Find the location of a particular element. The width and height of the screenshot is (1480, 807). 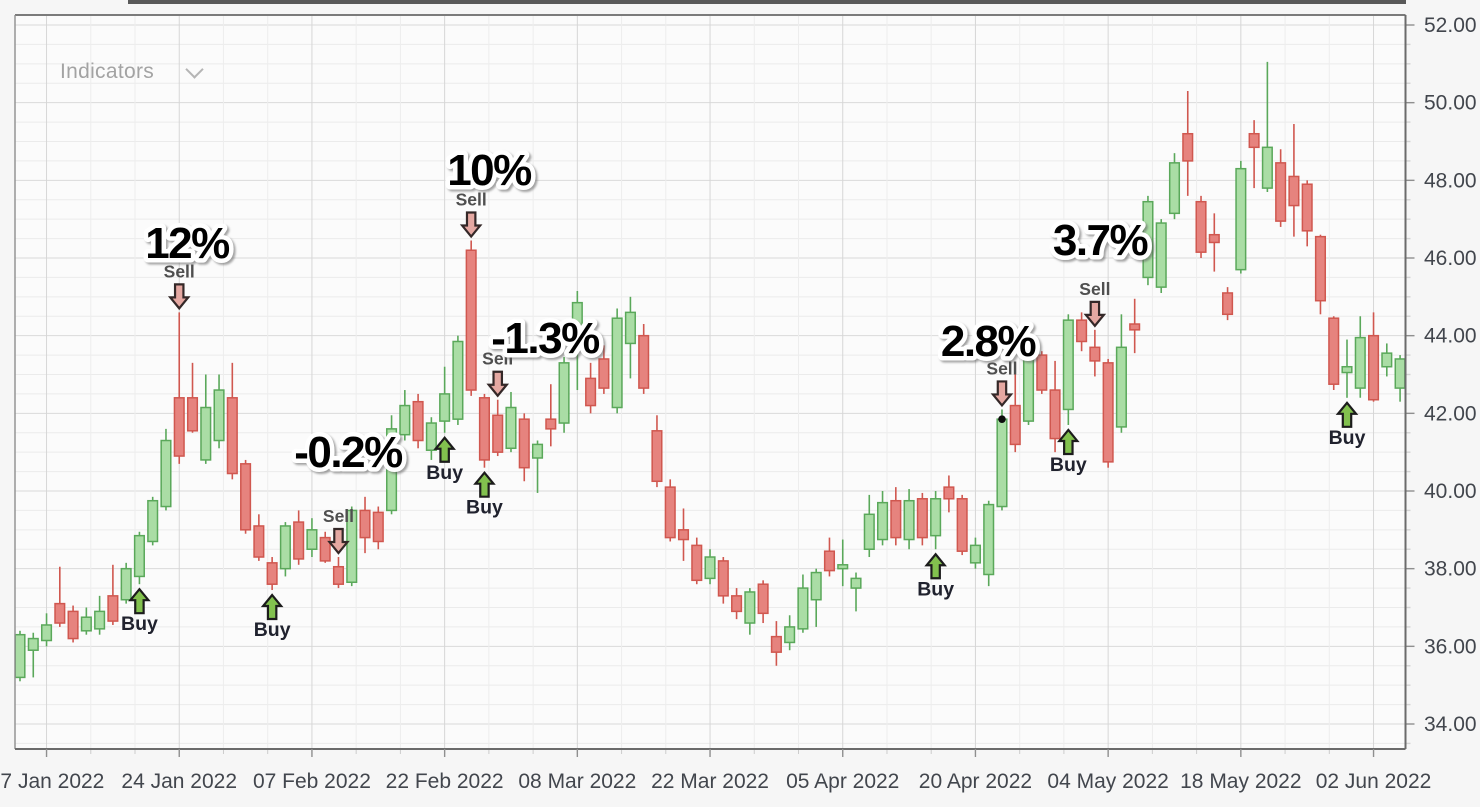

chevron-down-icon is located at coordinates (194, 69).